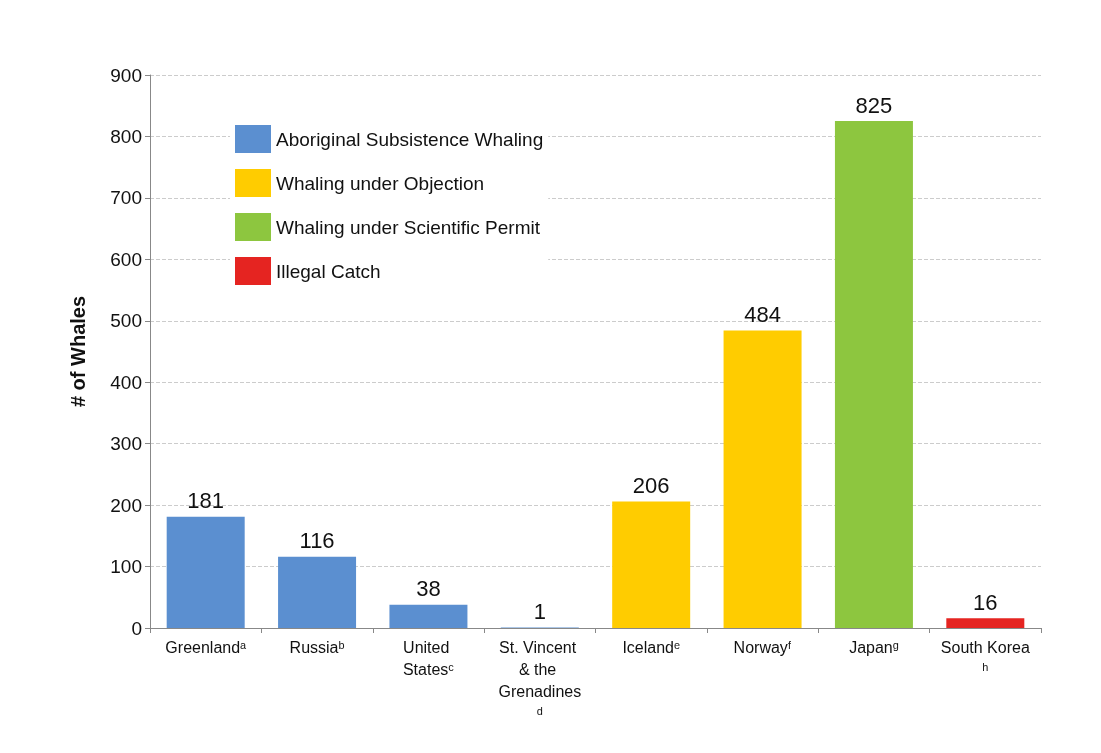 This screenshot has width=1101, height=753. Describe the element at coordinates (762, 647) in the screenshot. I see `x-tick-label: Norwayᶠ` at that location.